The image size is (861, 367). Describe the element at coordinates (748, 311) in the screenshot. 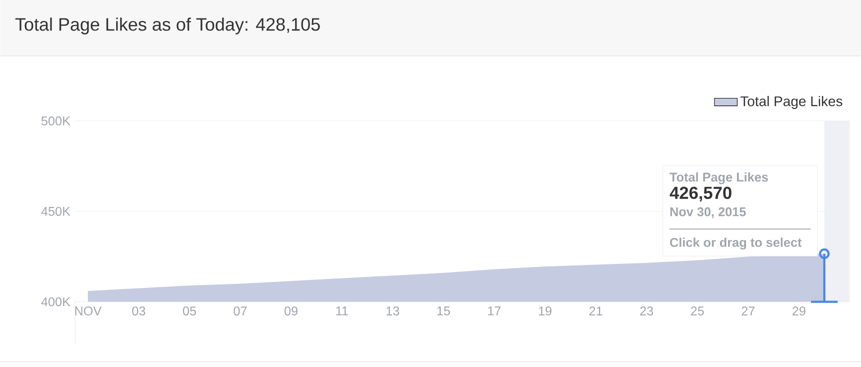

I see `x-tick-label: 27` at that location.